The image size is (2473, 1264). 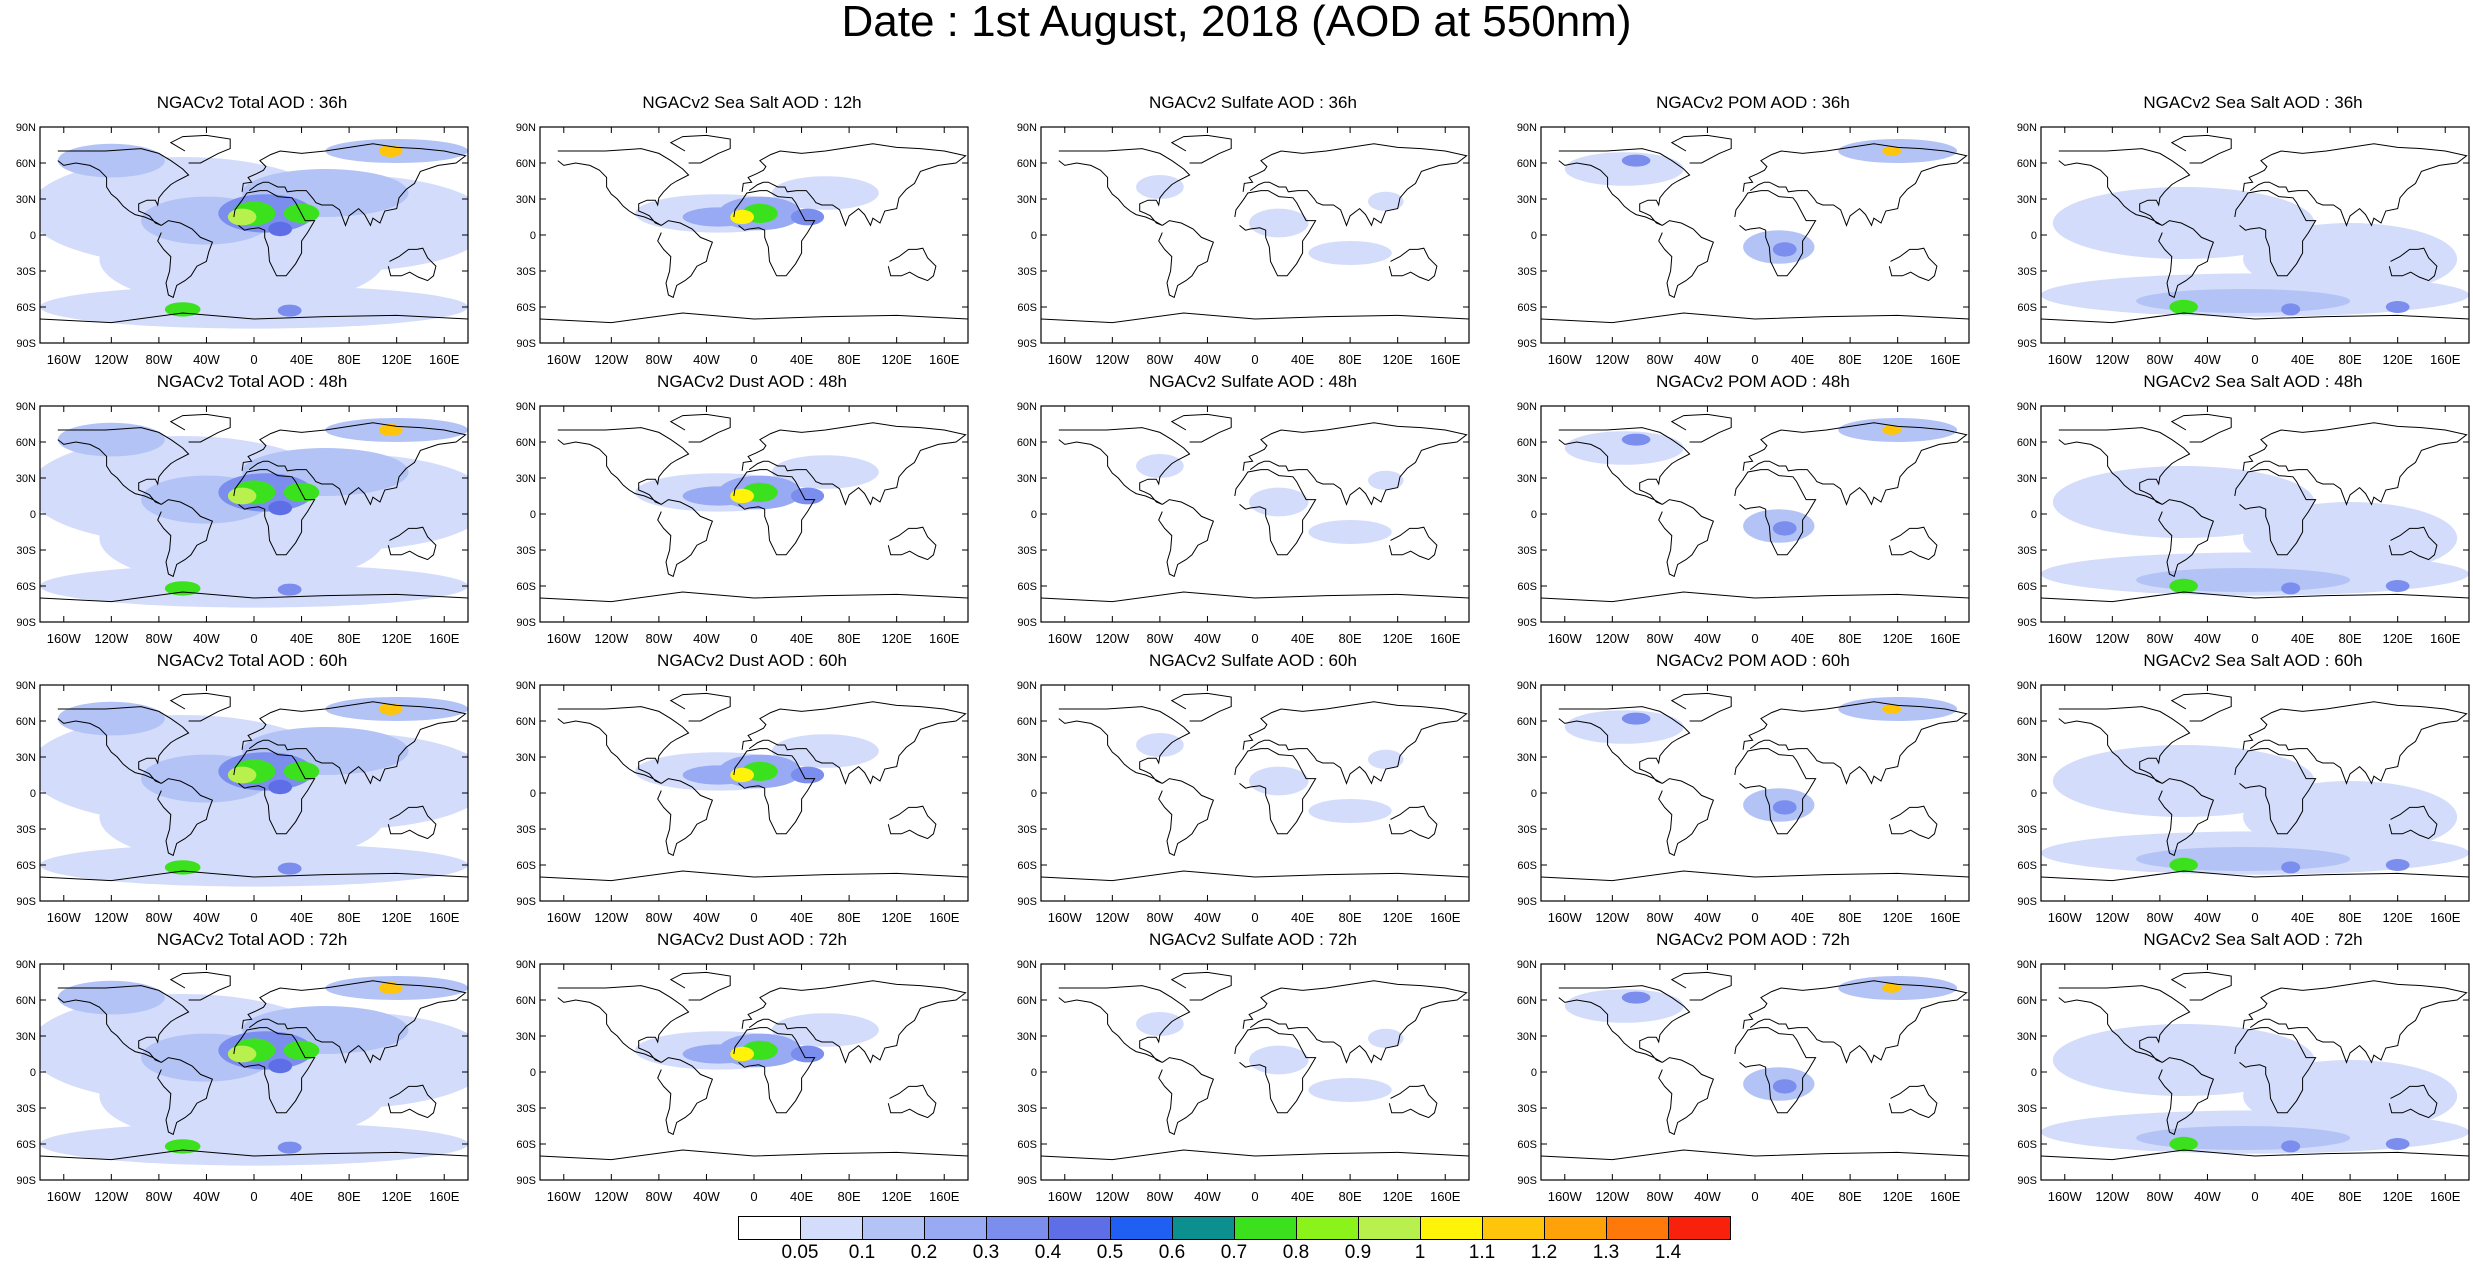 What do you see at coordinates (1527, 308) in the screenshot?
I see `lat-label: 60S` at bounding box center [1527, 308].